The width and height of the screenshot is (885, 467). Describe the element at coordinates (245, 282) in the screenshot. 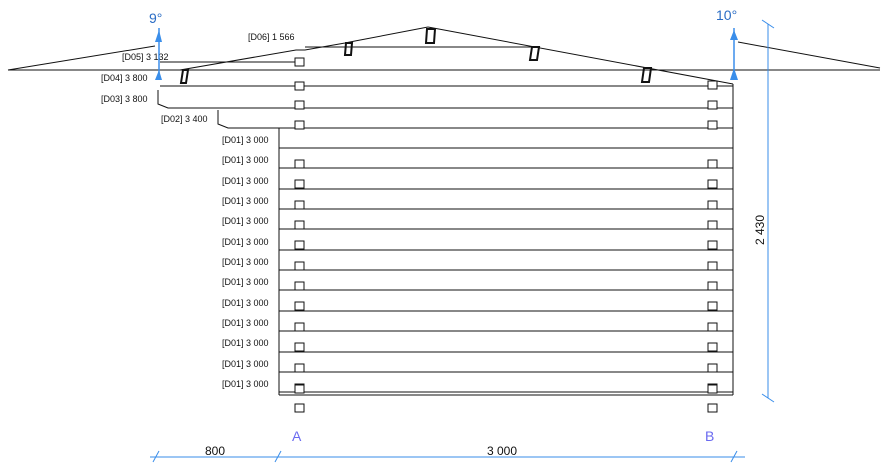

I see `beam-label-d01-8: [D01] 3 000` at that location.